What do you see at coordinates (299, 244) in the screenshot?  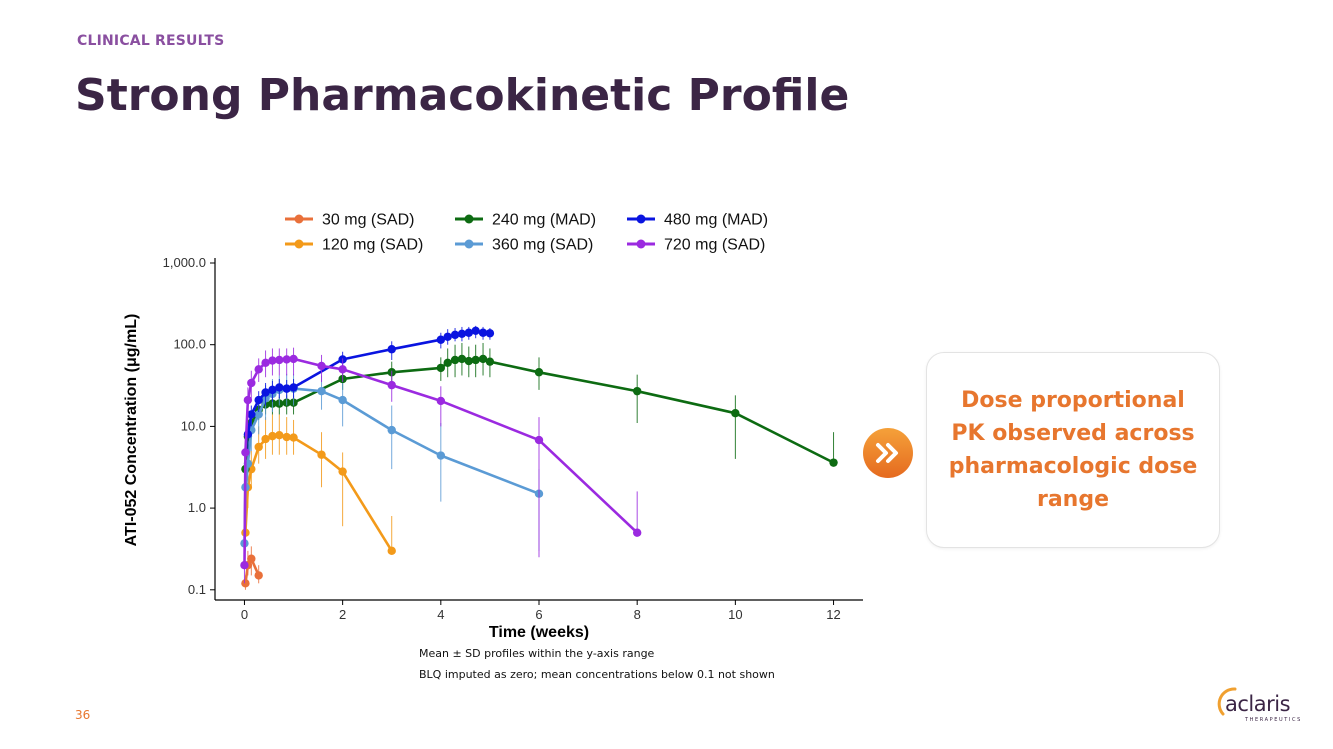 I see `legend-120-mg-sad-swatch-point` at bounding box center [299, 244].